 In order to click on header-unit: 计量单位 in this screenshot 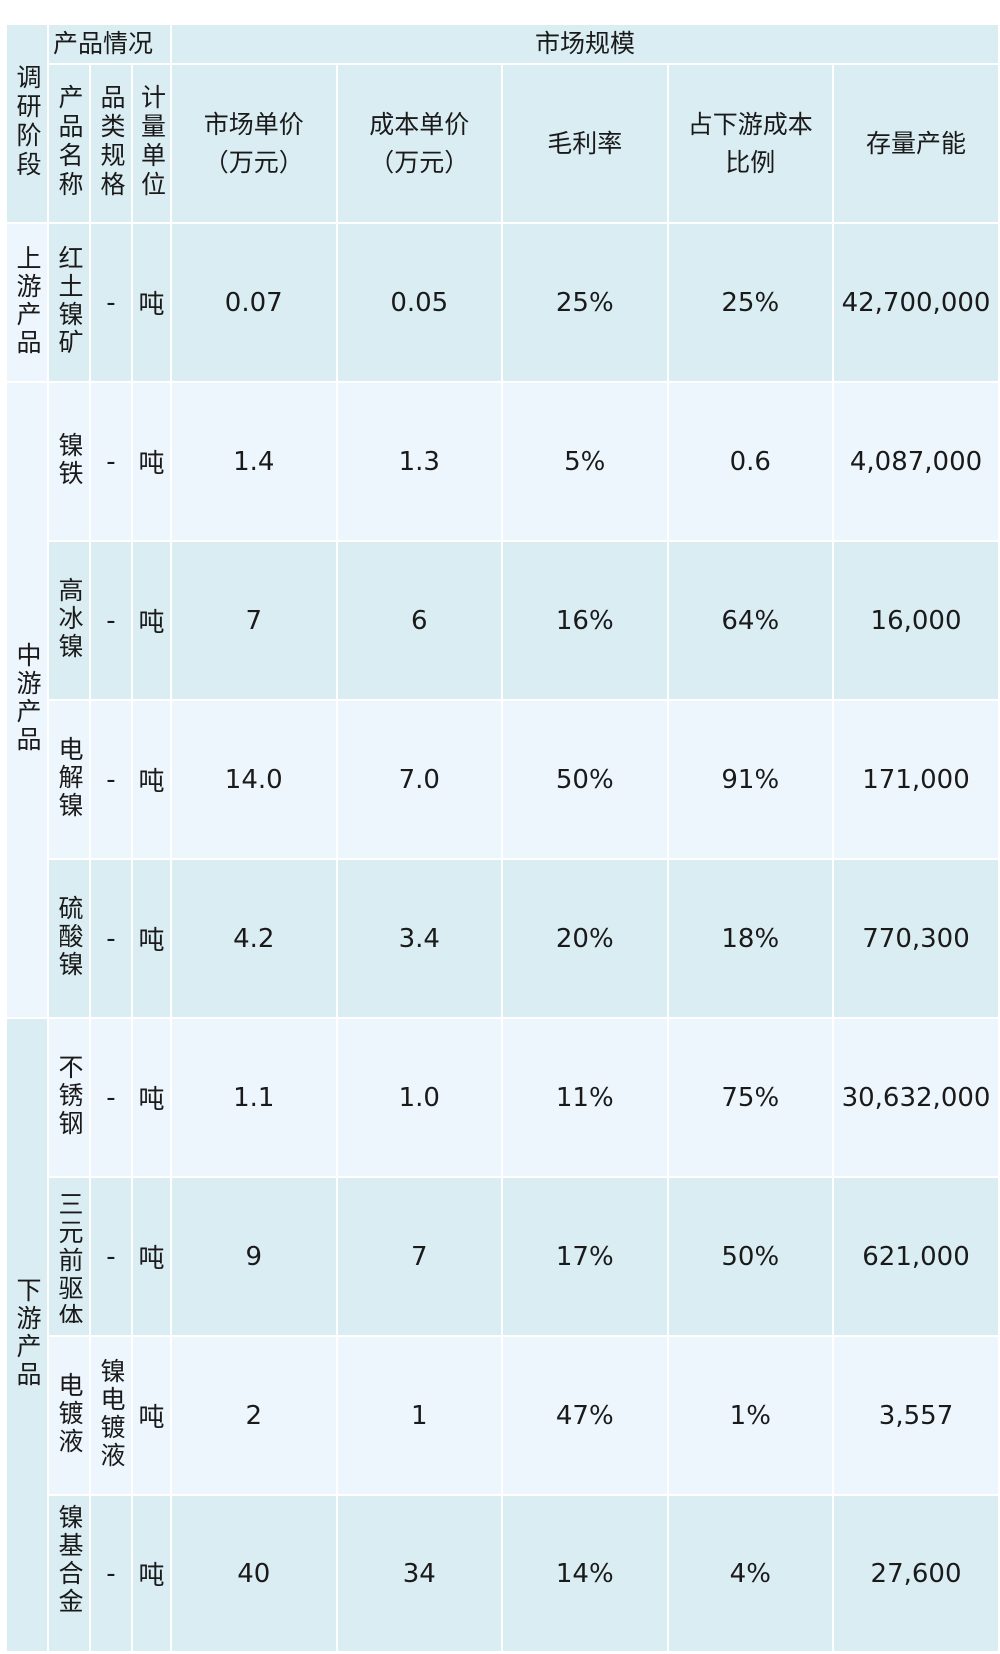, I will do `click(151, 143)`.